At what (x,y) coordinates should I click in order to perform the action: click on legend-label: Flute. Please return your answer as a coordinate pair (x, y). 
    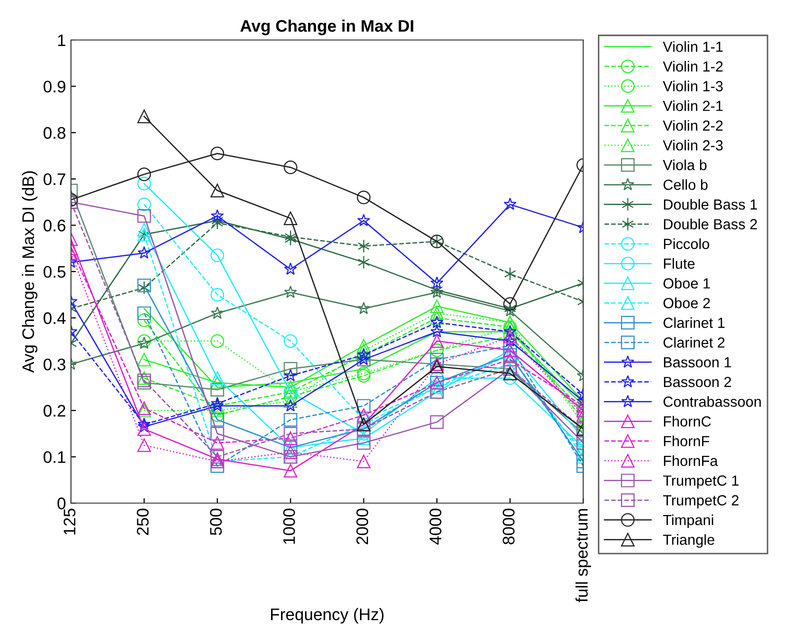
    Looking at the image, I should click on (679, 263).